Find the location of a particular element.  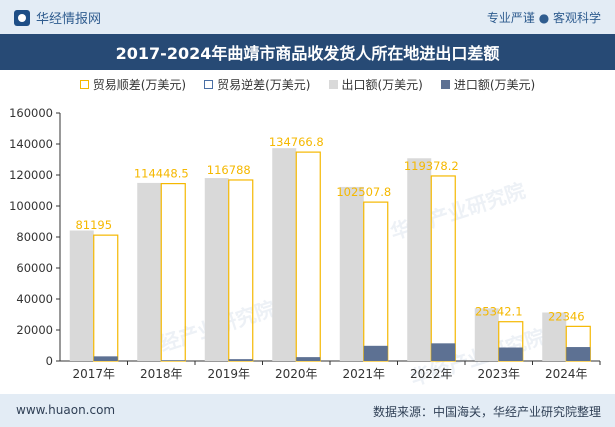

surplus-data-label: 25342.1 is located at coordinates (499, 312).